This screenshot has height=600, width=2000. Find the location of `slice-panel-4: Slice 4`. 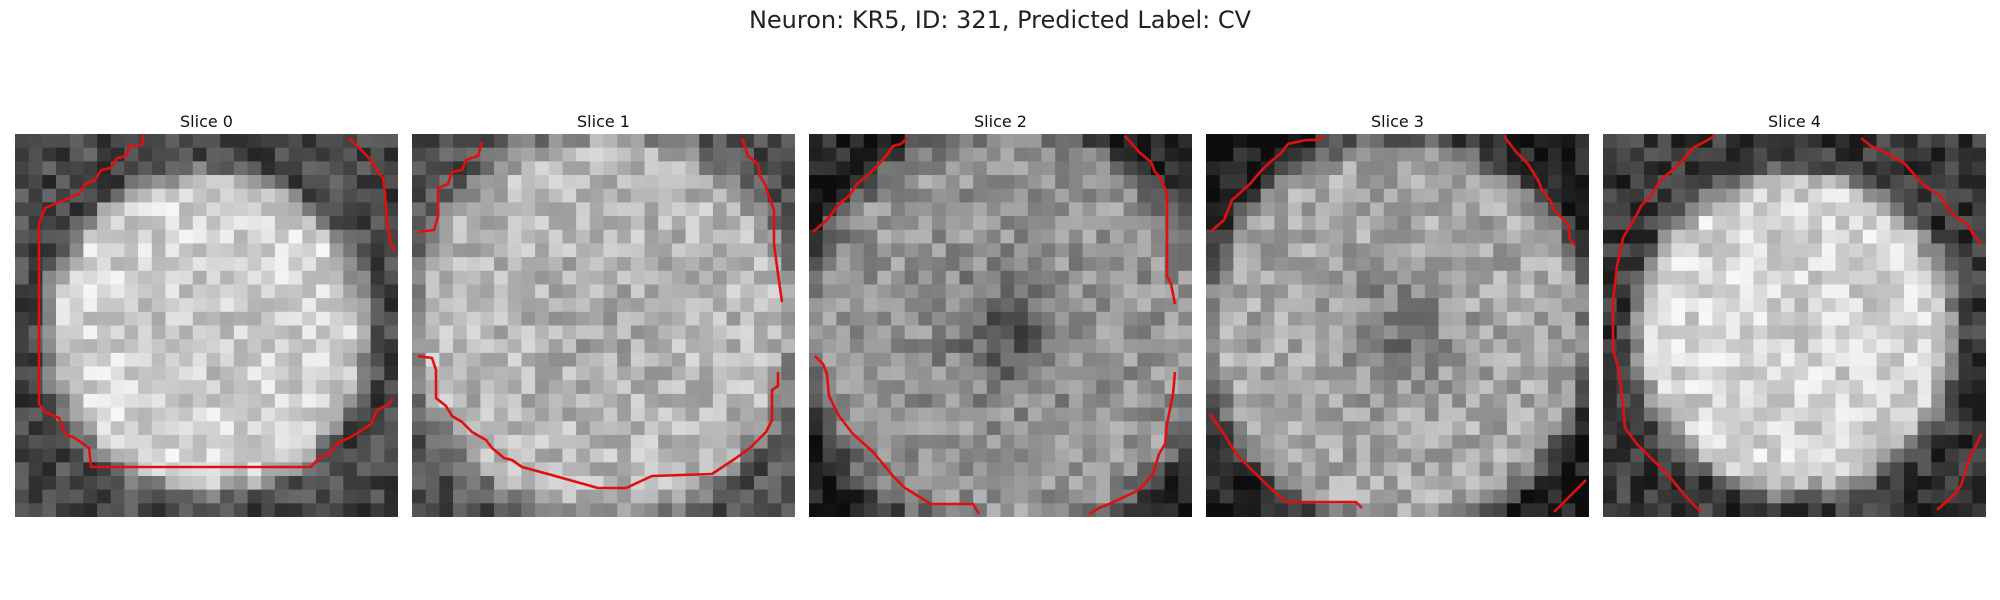

slice-panel-4: Slice 4 is located at coordinates (1794, 313).